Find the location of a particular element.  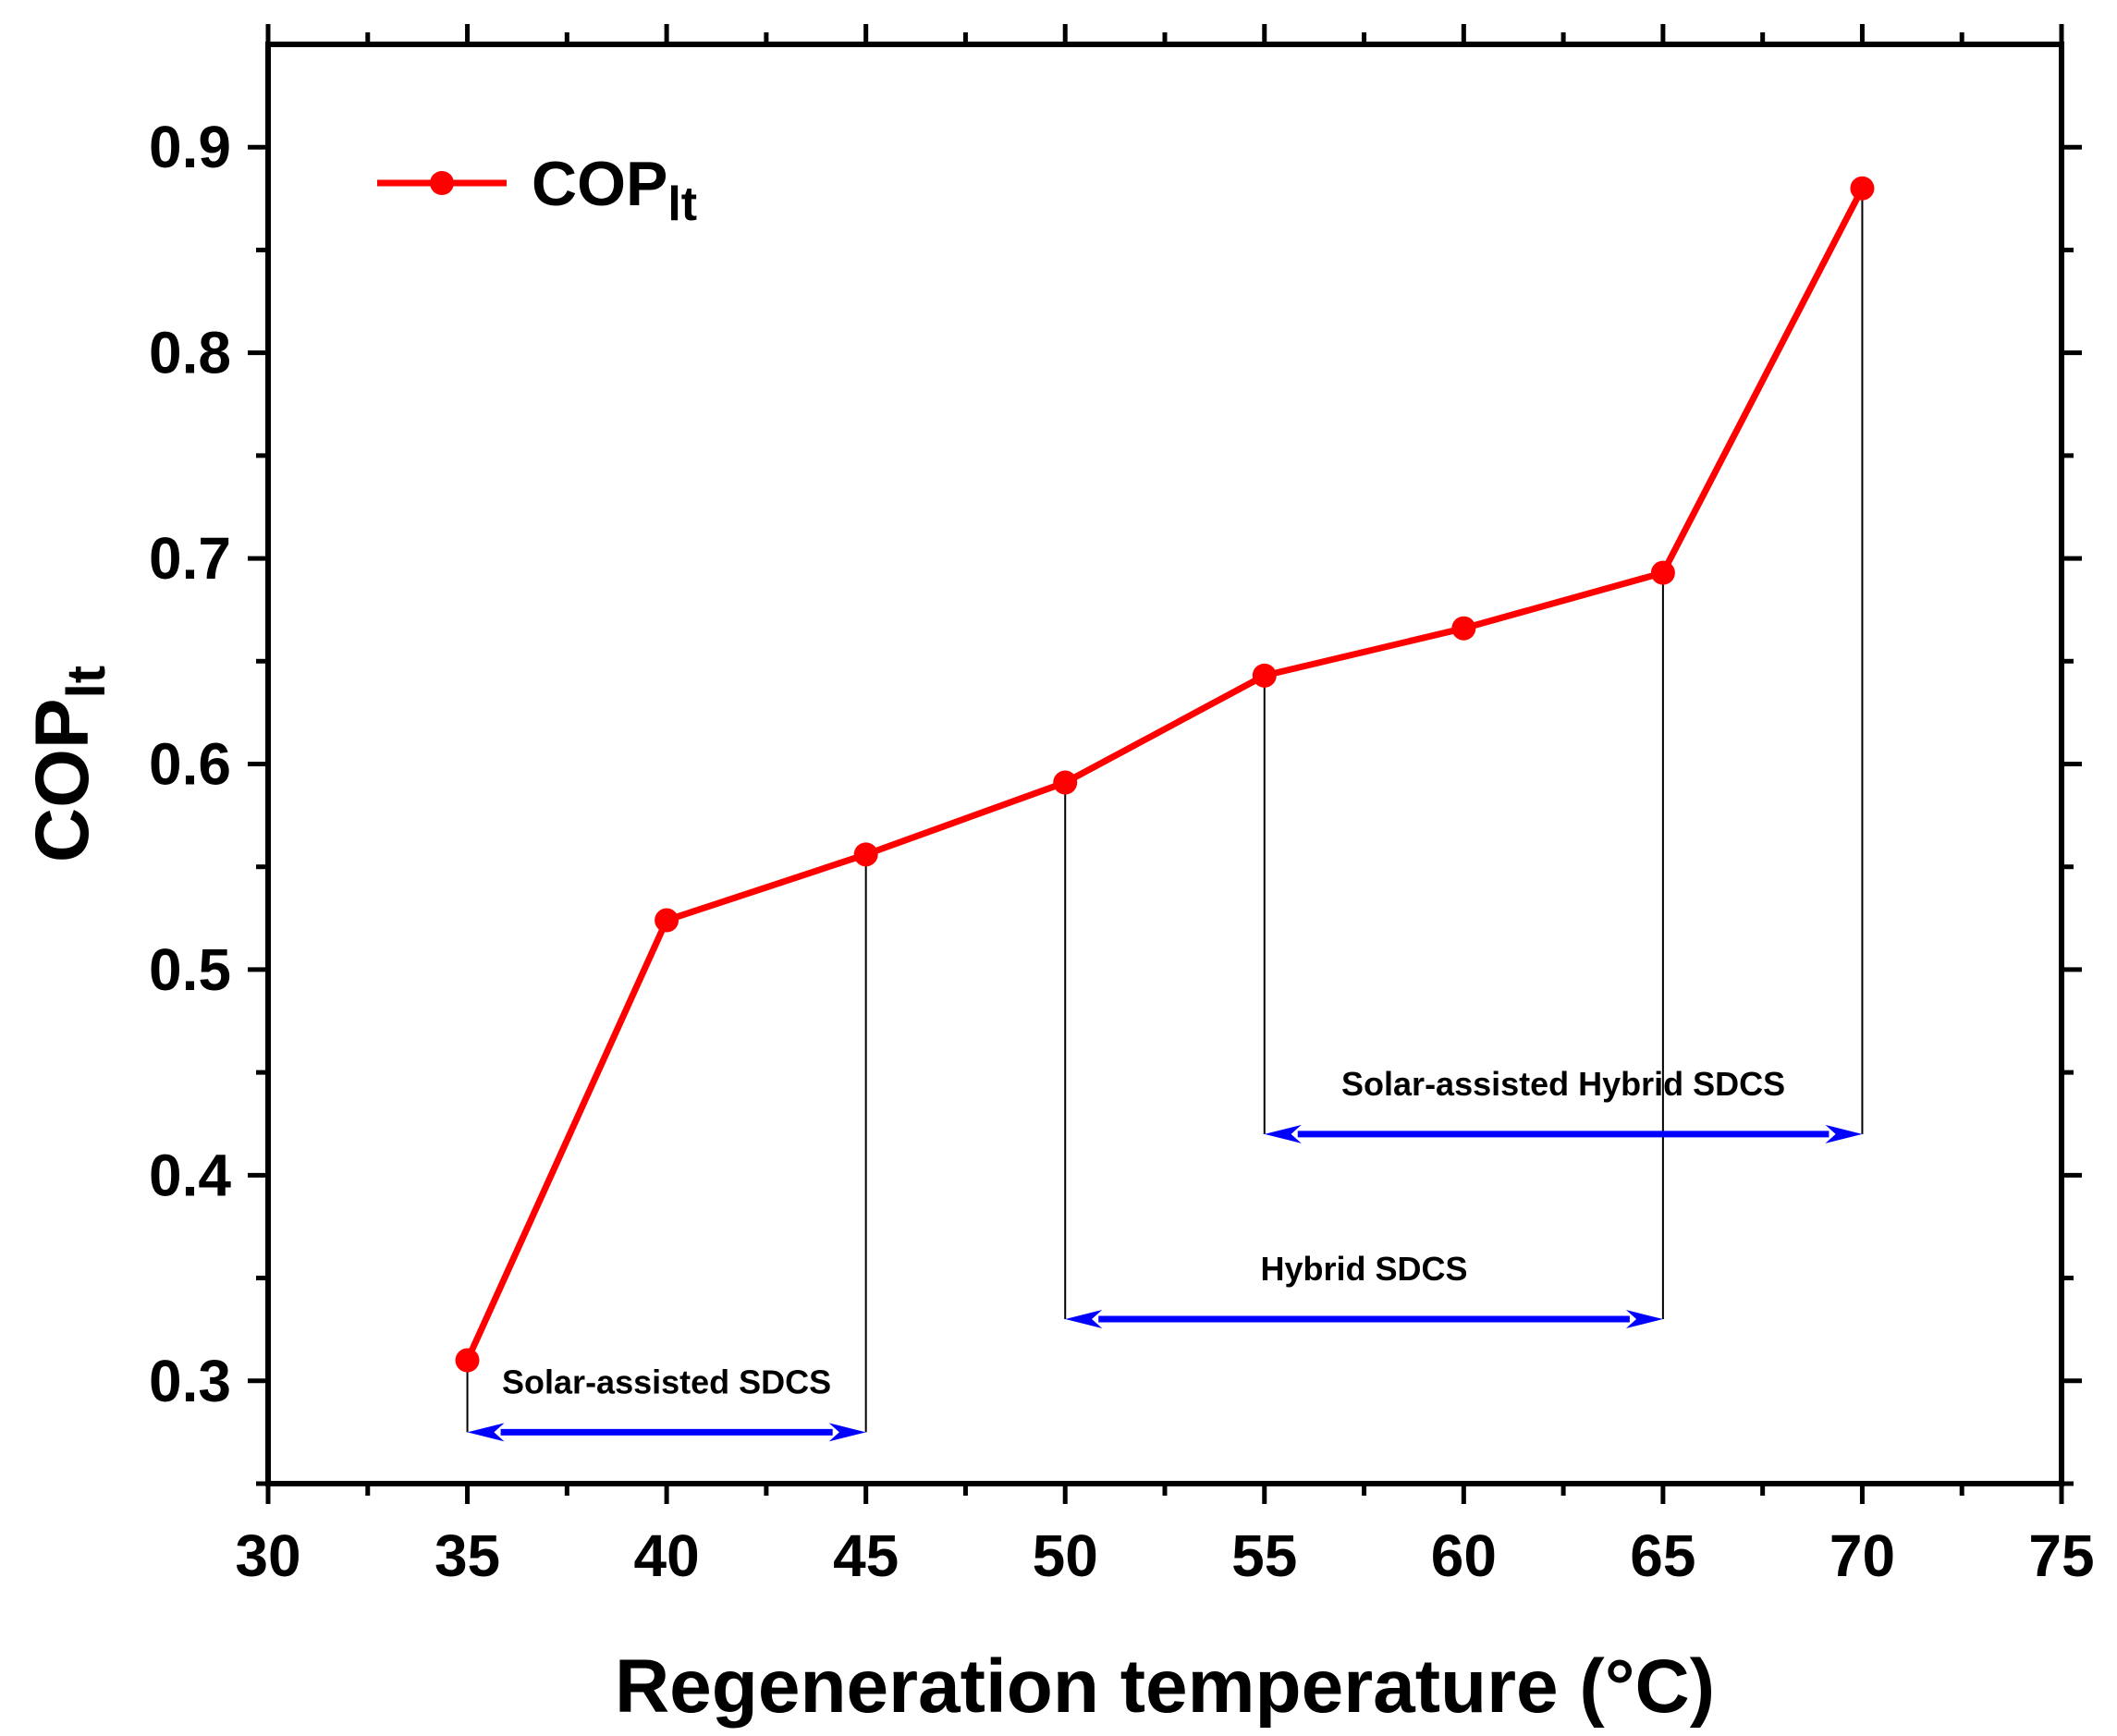

range-label: Solar-assisted Hybrid SDCS is located at coordinates (1563, 1084).